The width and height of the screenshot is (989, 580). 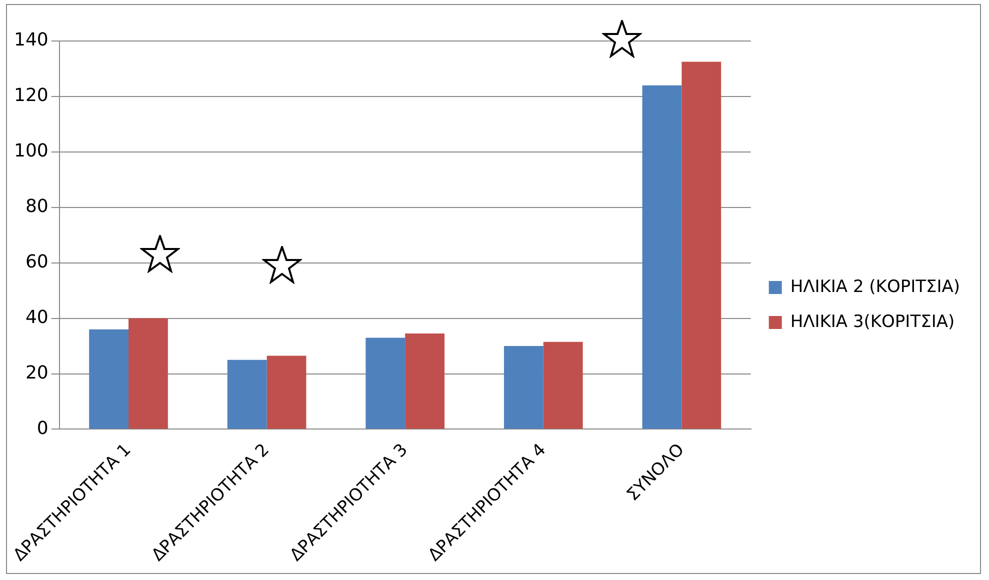 I want to click on y-tick-label: 140, so click(x=31, y=40).